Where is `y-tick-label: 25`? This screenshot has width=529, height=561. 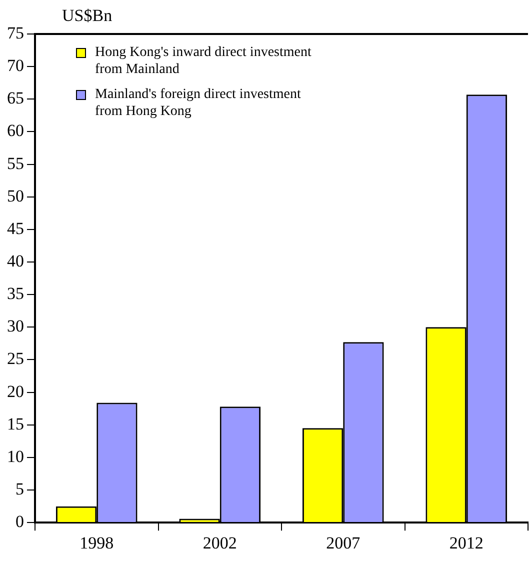
y-tick-label: 25 is located at coordinates (15, 358).